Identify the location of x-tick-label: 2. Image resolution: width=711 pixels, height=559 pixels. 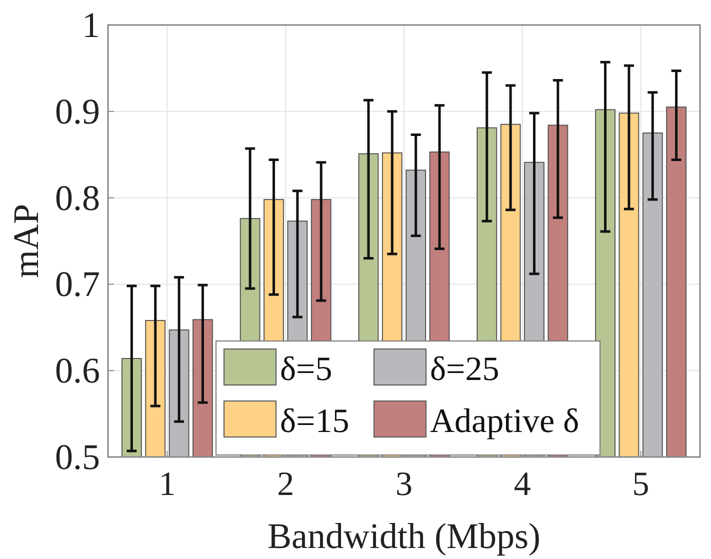
(285, 484).